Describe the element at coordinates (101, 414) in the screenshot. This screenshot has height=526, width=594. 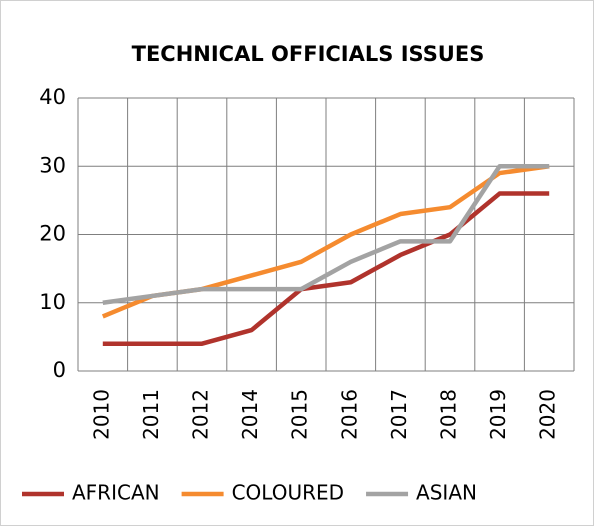
I see `x-tick-label: 2010` at that location.